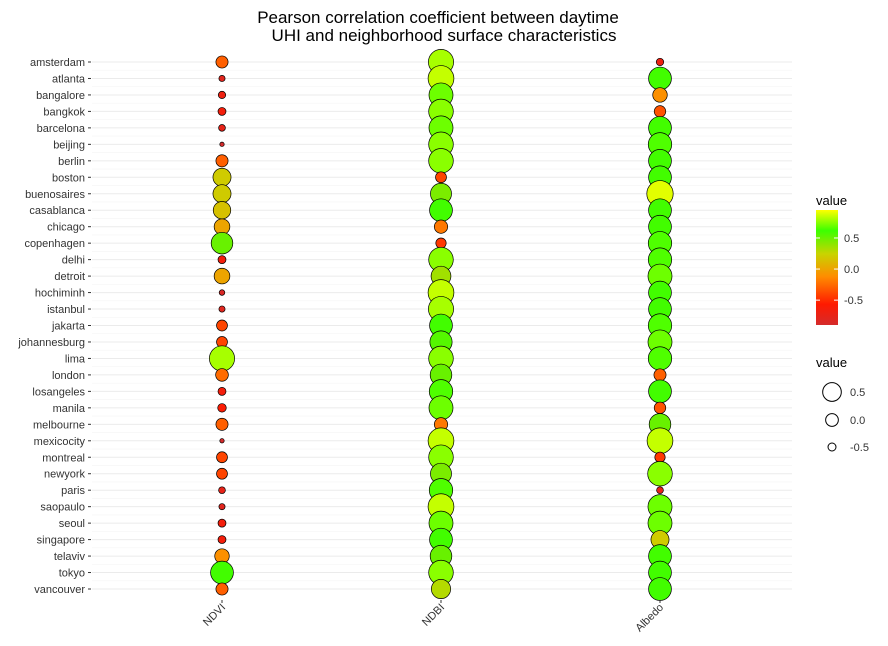 Image resolution: width=888 pixels, height=646 pixels. I want to click on y-tick-label: manila, so click(69, 409).